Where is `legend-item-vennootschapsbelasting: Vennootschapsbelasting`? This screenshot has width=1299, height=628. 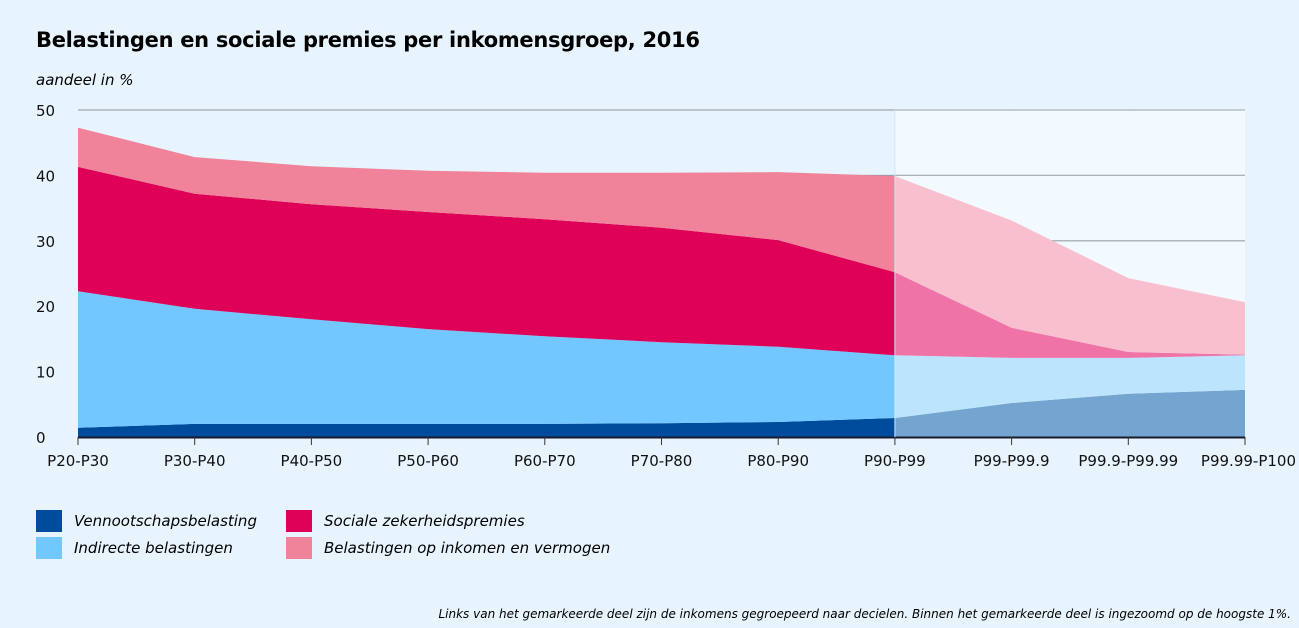 legend-item-vennootschapsbelasting: Vennootschapsbelasting is located at coordinates (146, 521).